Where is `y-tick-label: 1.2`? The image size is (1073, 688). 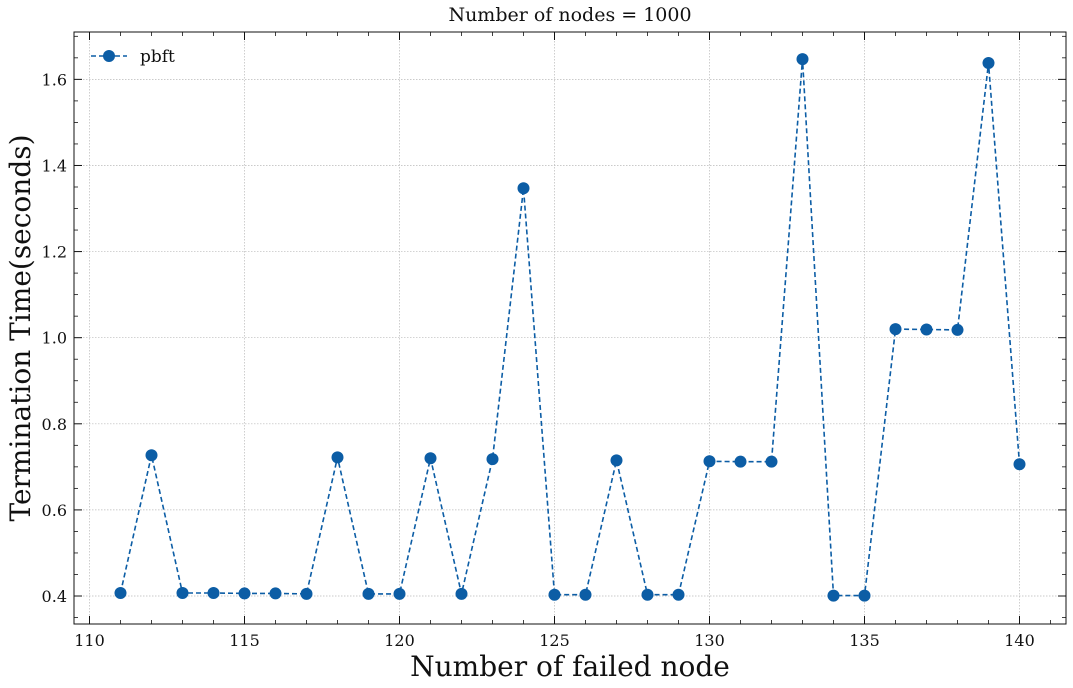
y-tick-label: 1.2 is located at coordinates (54, 252).